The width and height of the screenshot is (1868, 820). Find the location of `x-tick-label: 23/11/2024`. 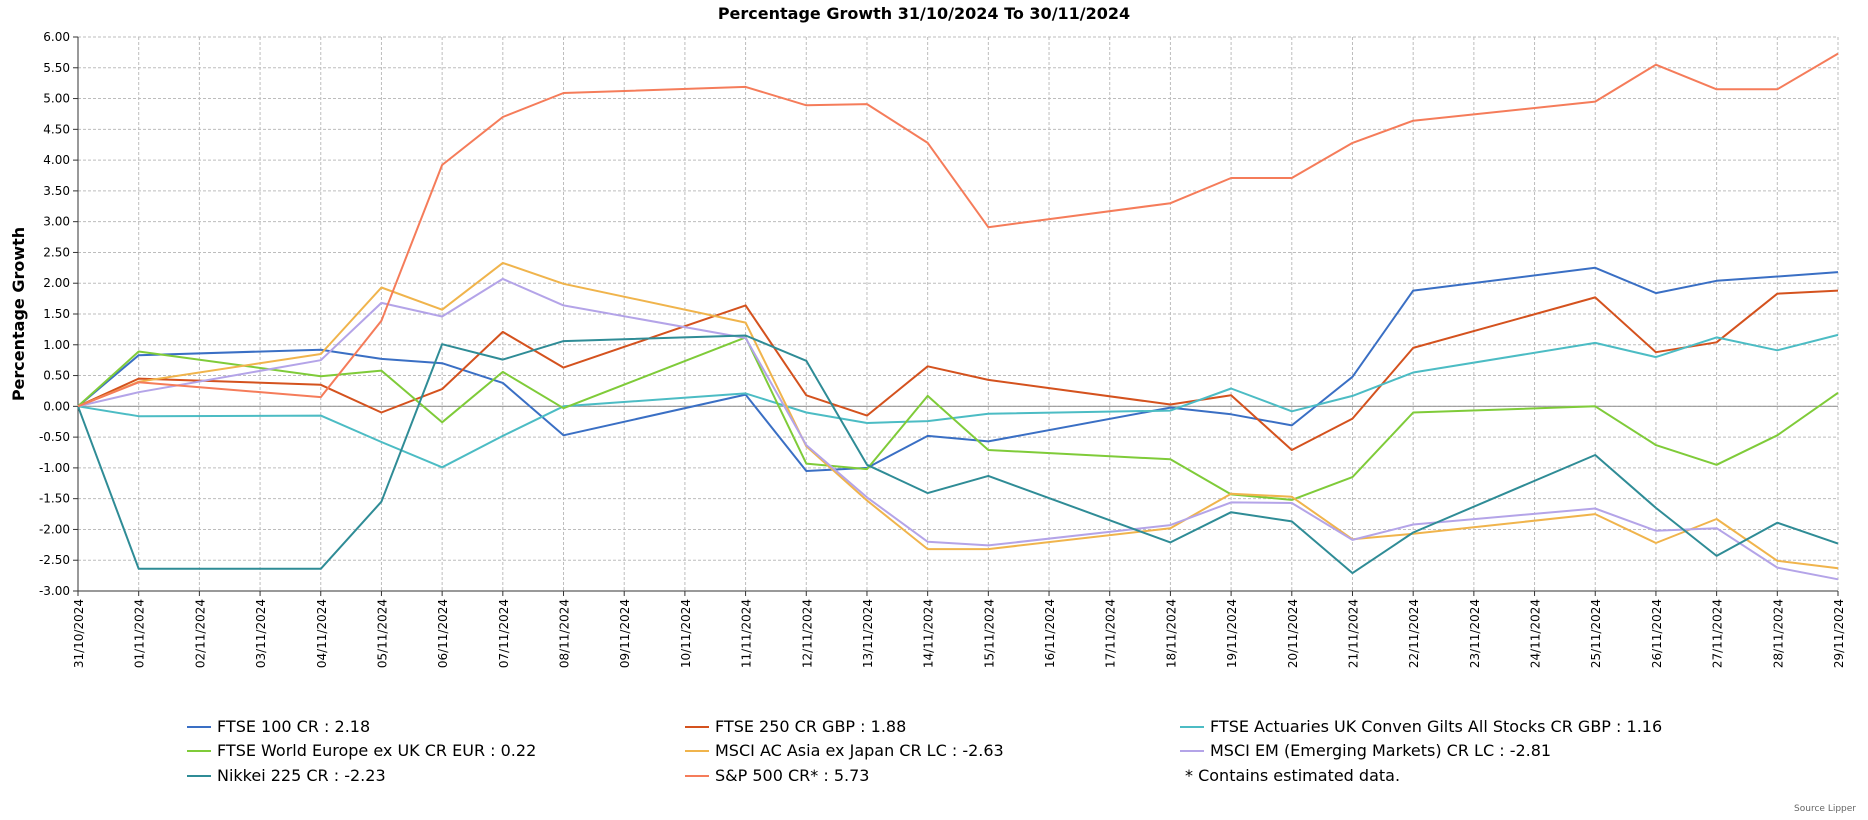

x-tick-label: 23/11/2024 is located at coordinates (1475, 633).